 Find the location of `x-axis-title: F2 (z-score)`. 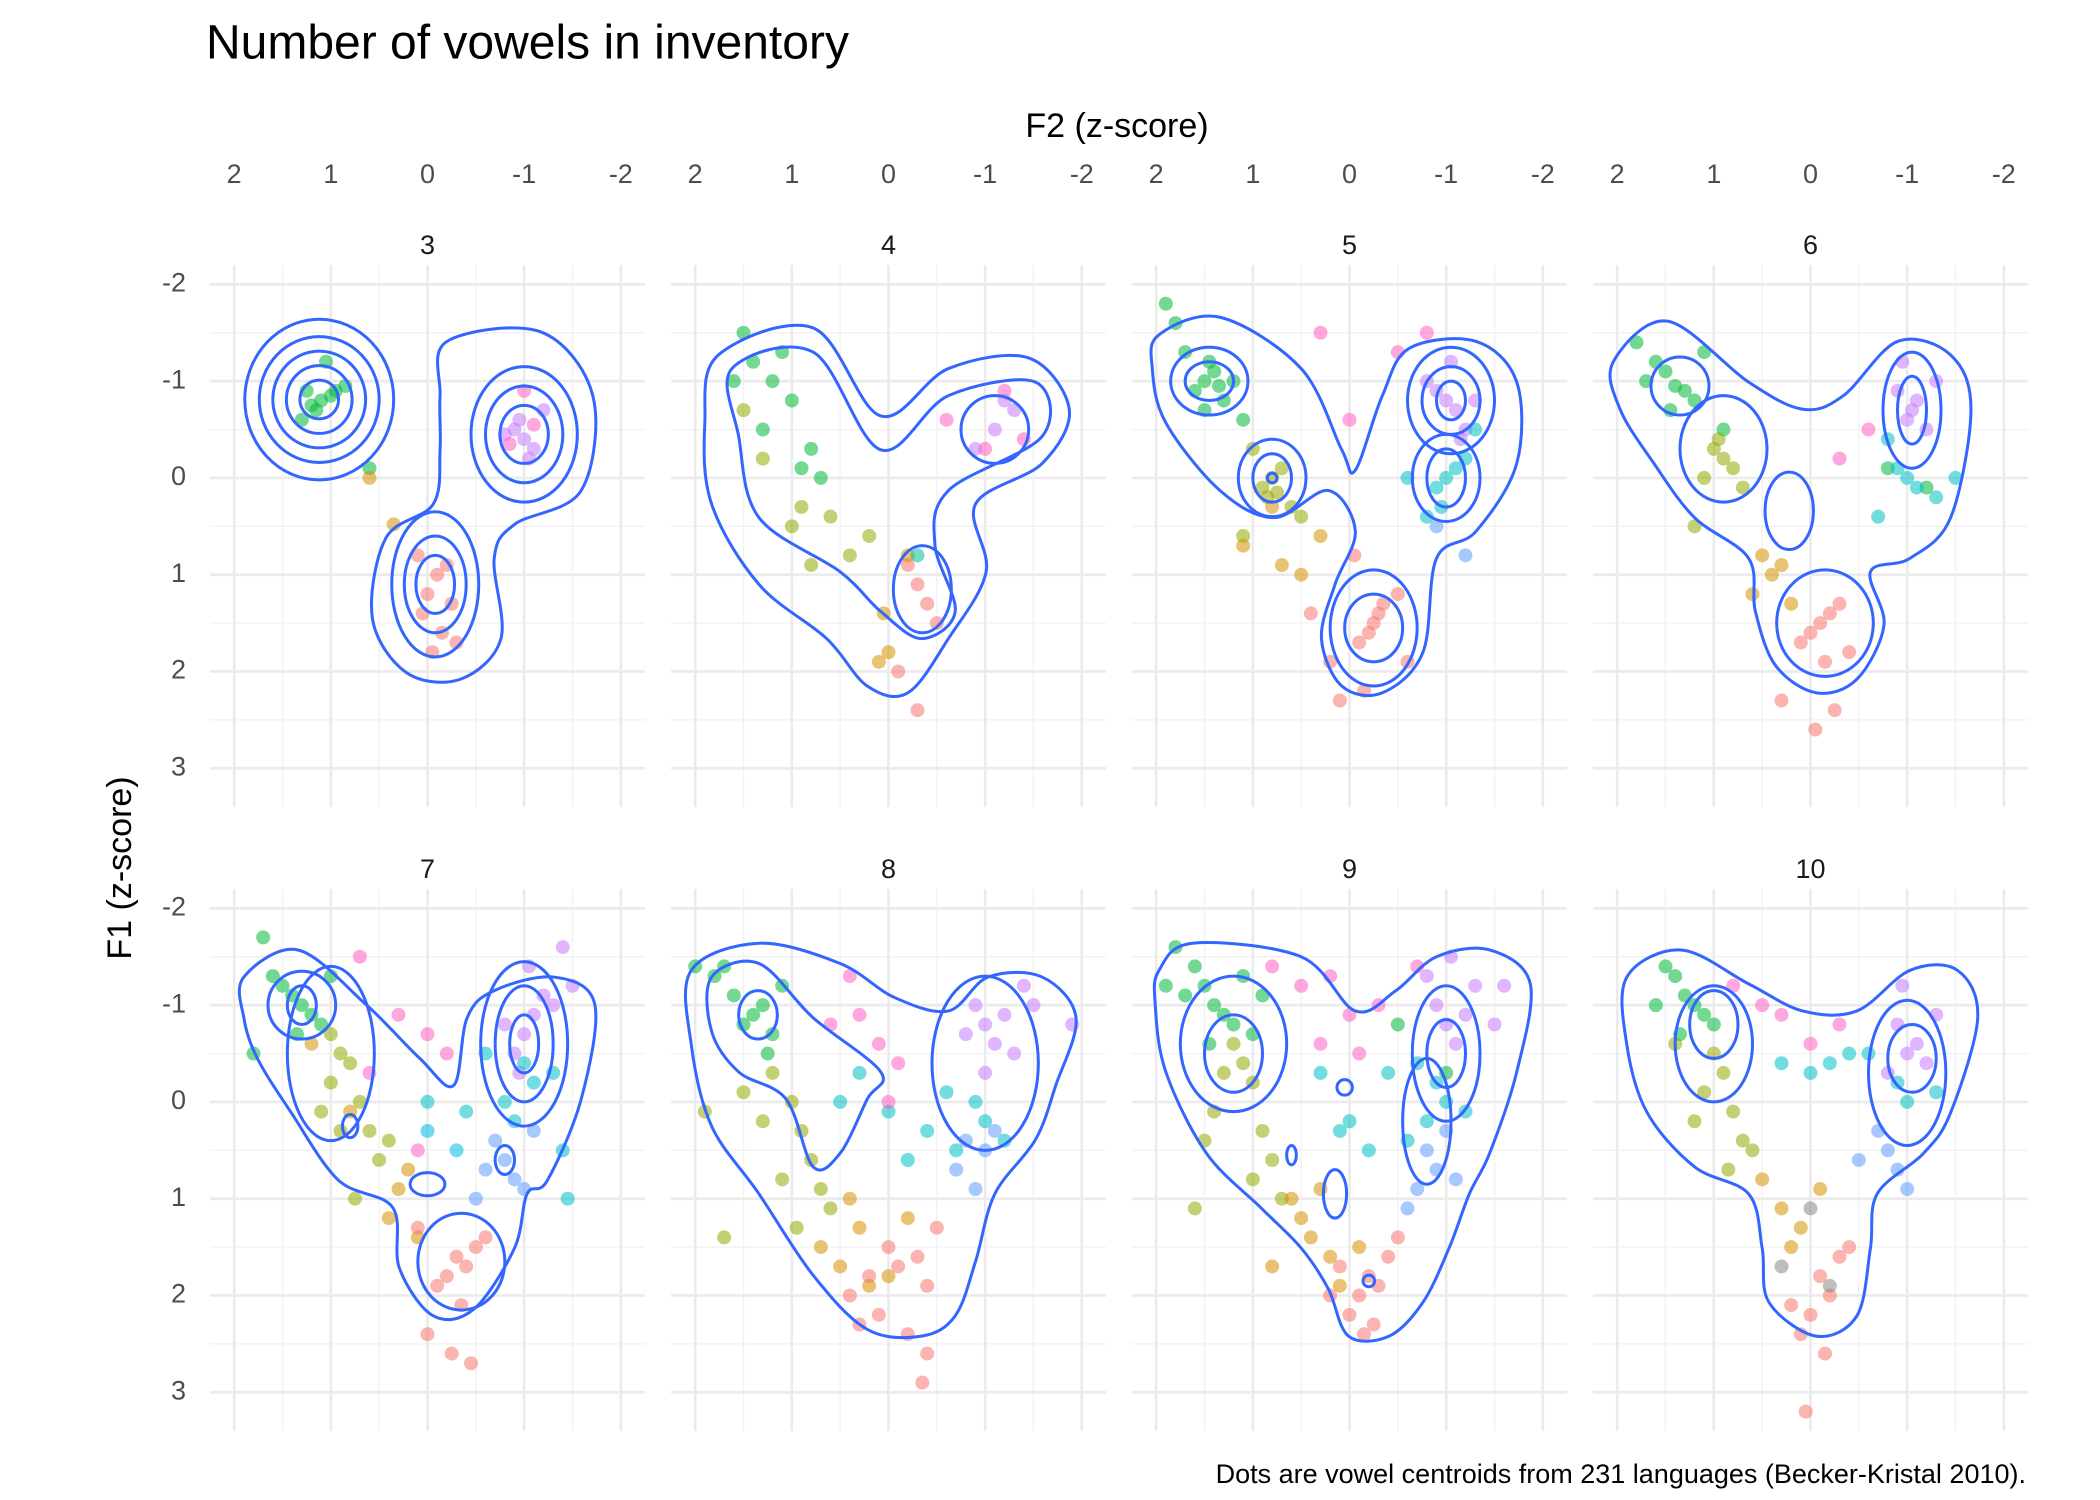

x-axis-title: F2 (z-score) is located at coordinates (1116, 126).